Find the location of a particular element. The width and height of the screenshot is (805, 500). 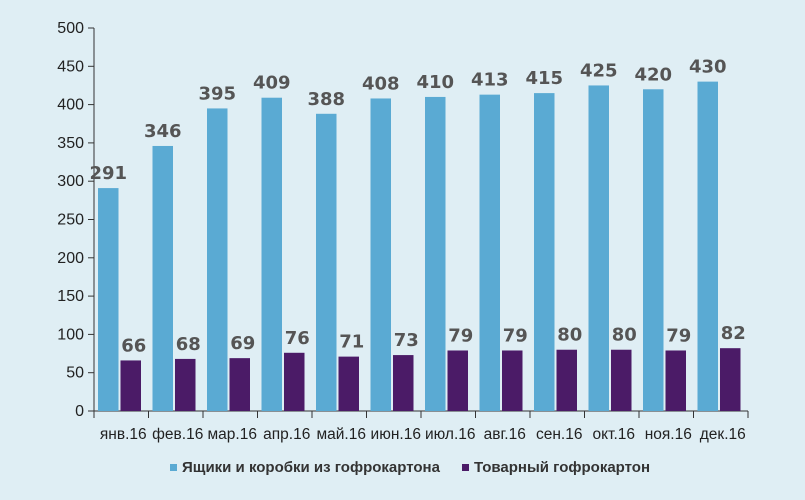

y-tick-label: 200 is located at coordinates (70, 258).